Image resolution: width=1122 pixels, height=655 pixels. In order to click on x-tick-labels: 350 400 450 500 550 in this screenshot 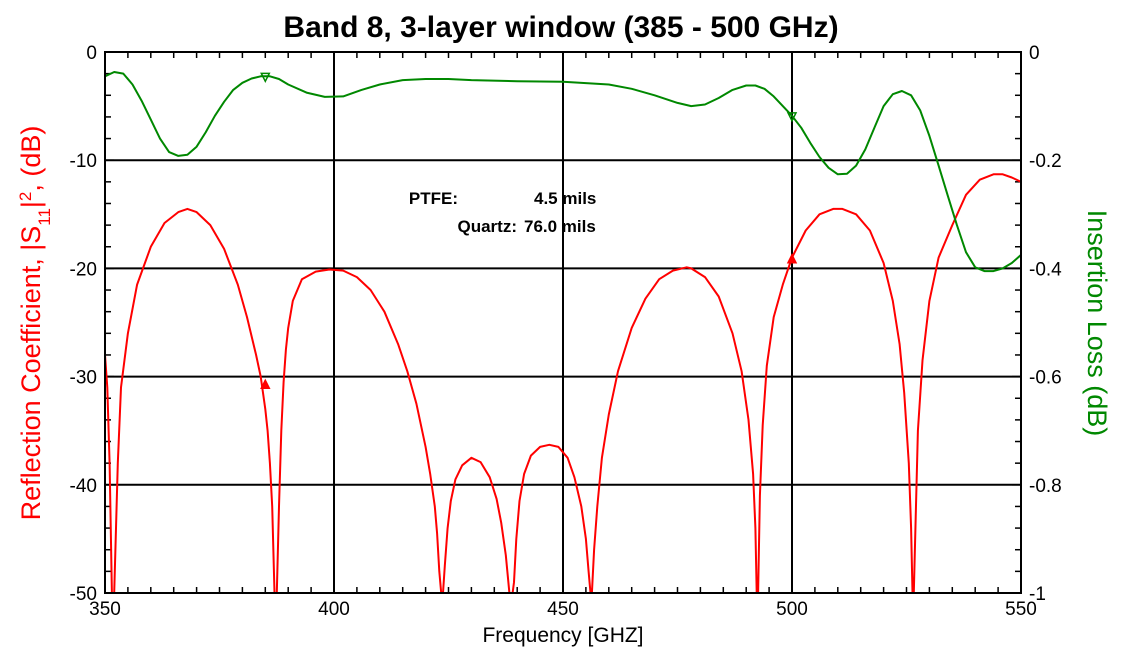, I will do `click(563, 609)`.